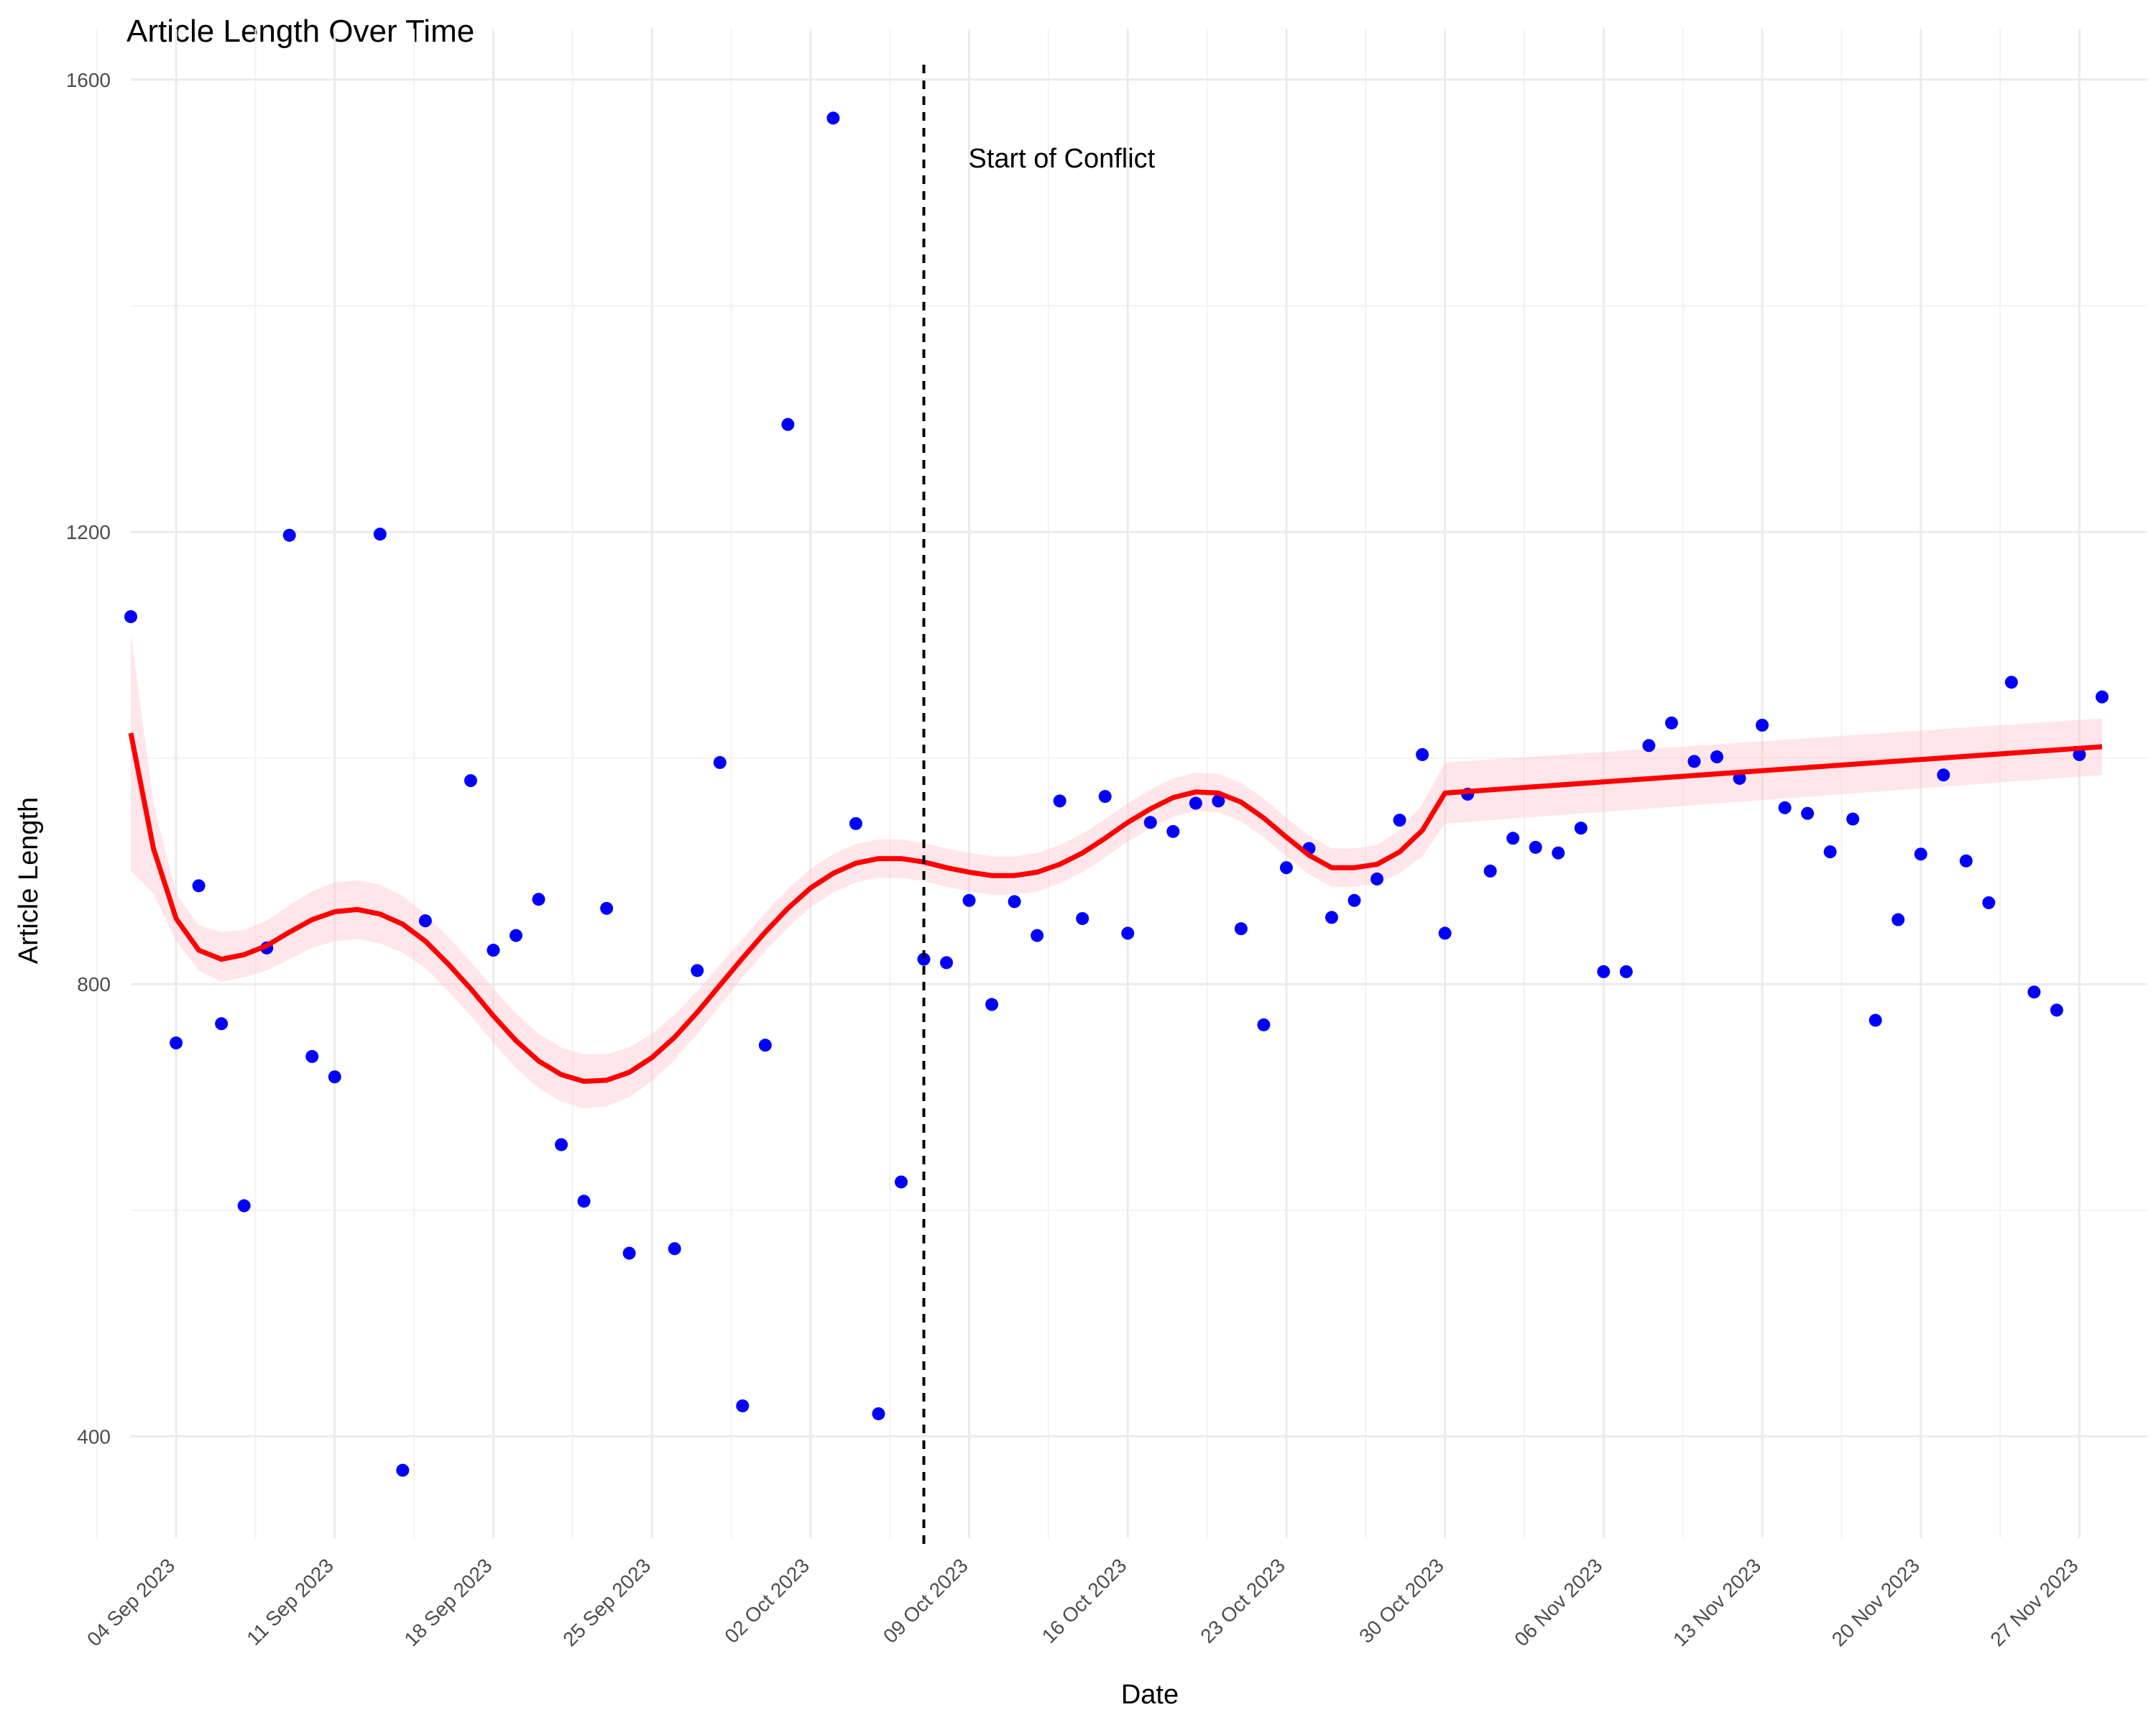  What do you see at coordinates (94, 984) in the screenshot?
I see `y-tick-label: 800` at bounding box center [94, 984].